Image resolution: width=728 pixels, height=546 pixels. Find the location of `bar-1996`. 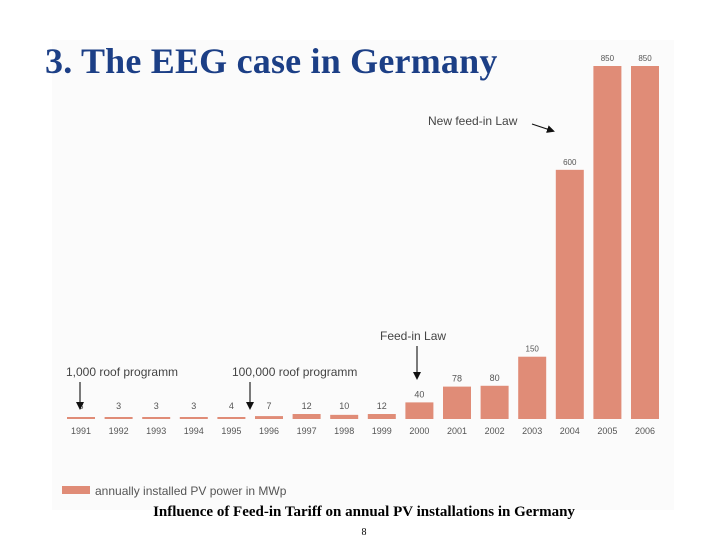

bar-1996 is located at coordinates (269, 417).